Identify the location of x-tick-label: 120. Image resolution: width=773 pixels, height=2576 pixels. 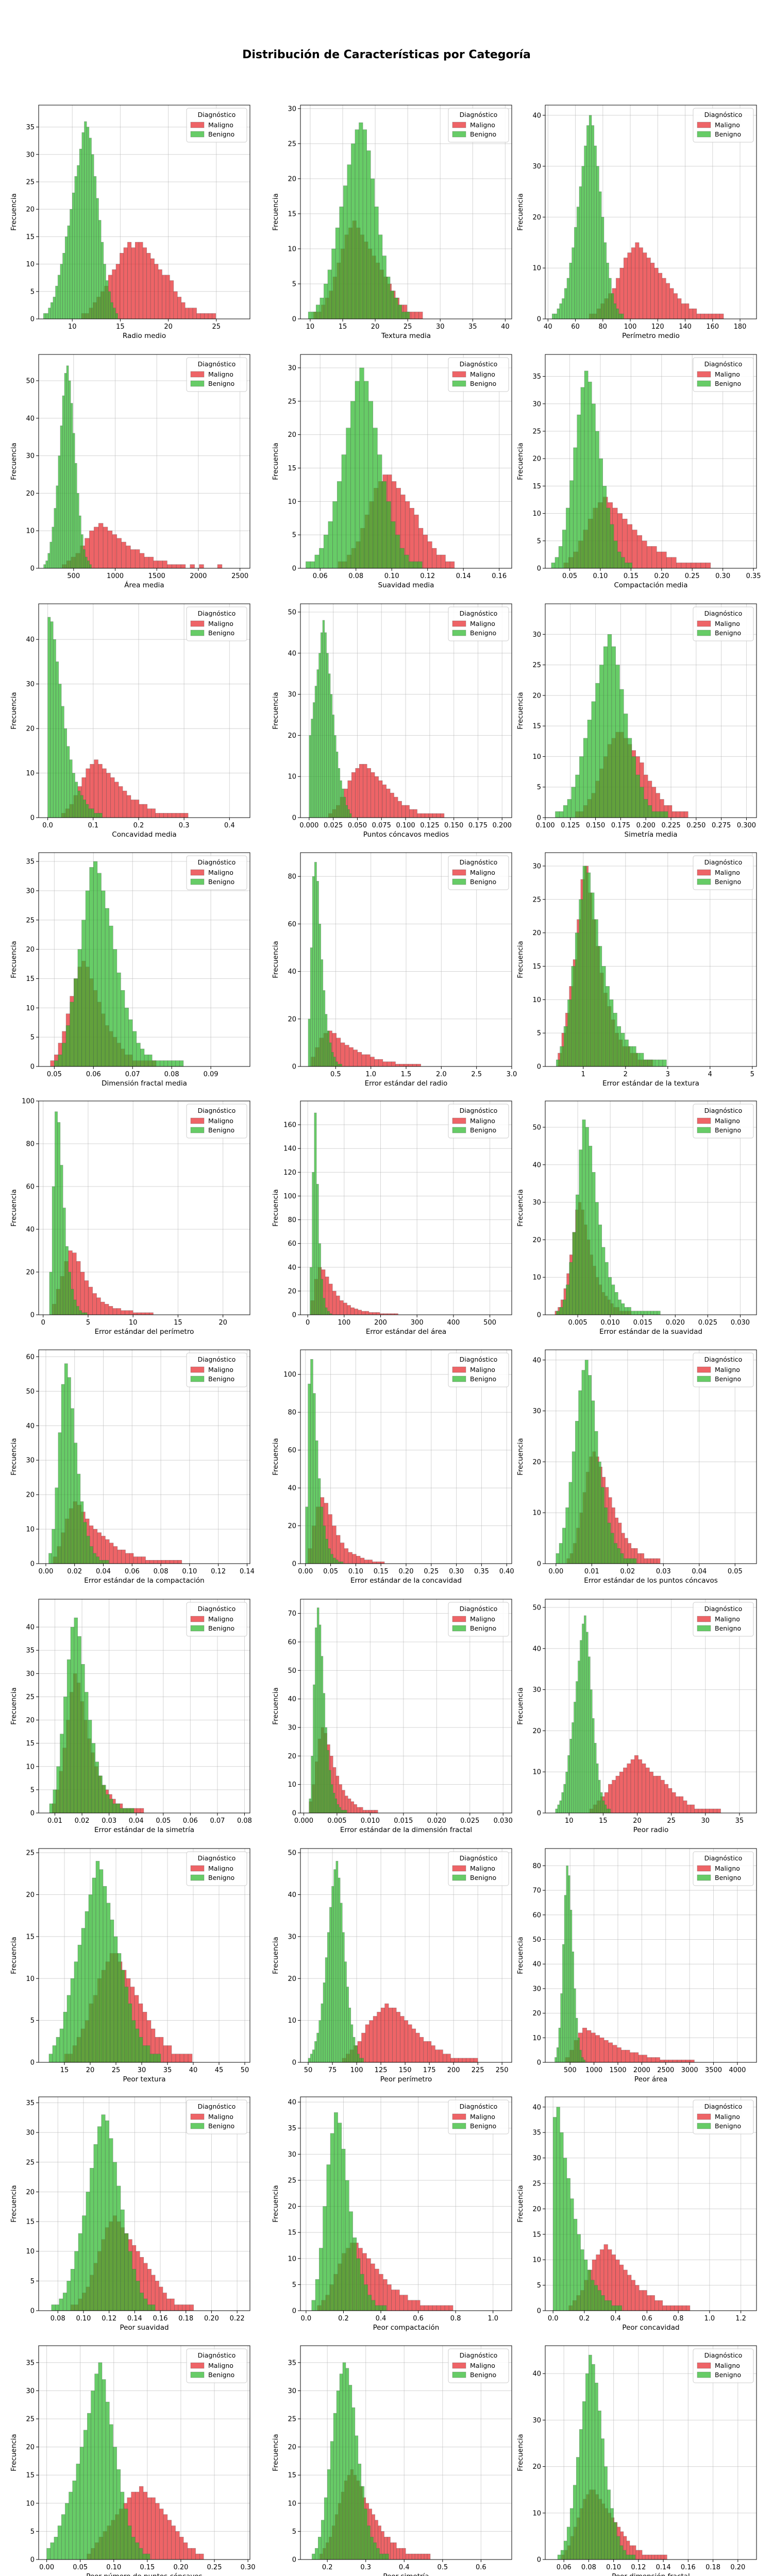
(657, 327).